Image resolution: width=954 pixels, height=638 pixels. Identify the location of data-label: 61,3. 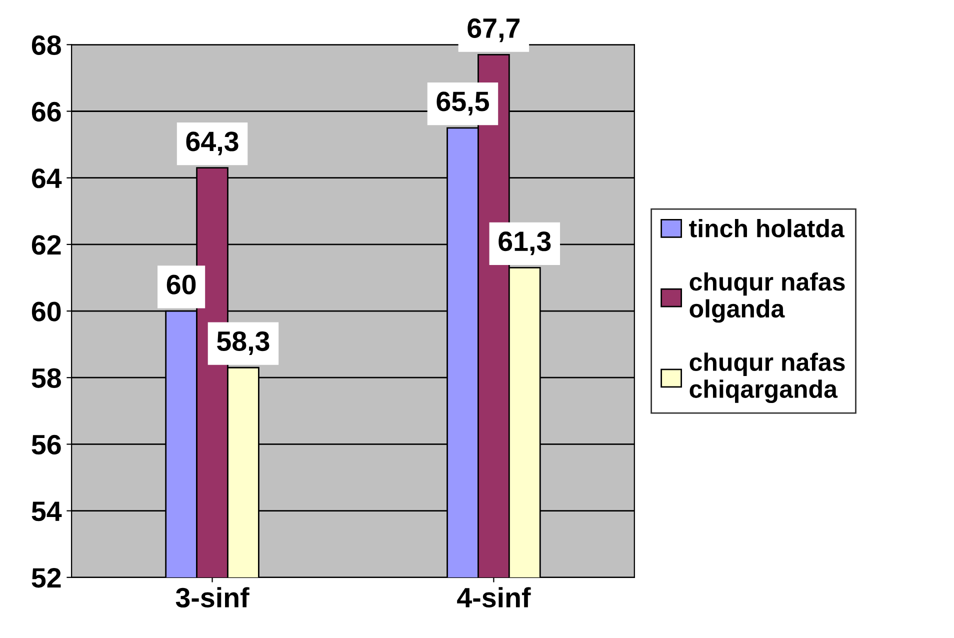
(524, 243).